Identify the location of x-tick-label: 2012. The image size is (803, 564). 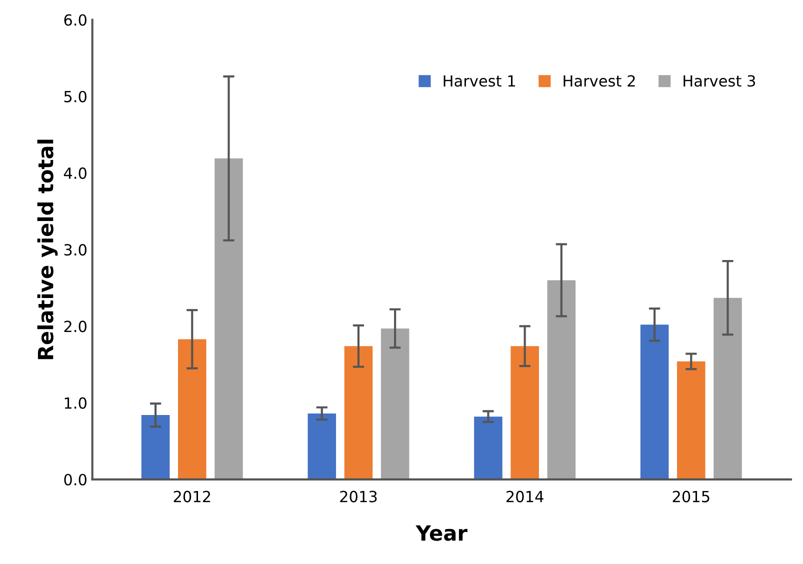
(192, 496).